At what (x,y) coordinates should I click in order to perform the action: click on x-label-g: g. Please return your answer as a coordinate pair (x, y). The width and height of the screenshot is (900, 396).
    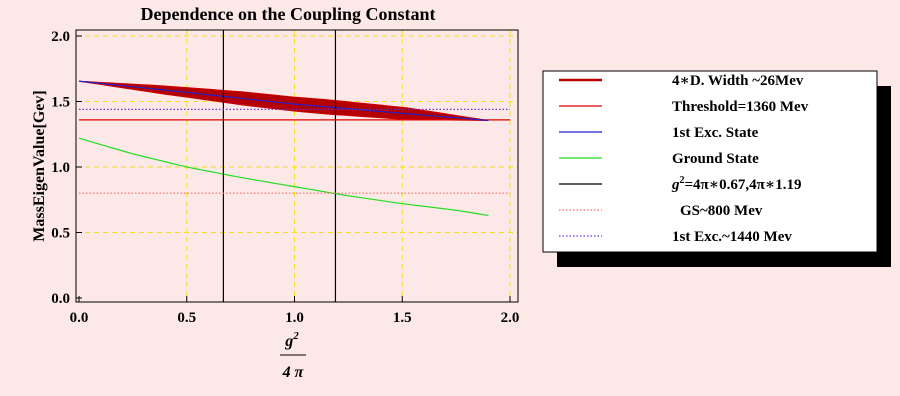
    Looking at the image, I should click on (288, 341).